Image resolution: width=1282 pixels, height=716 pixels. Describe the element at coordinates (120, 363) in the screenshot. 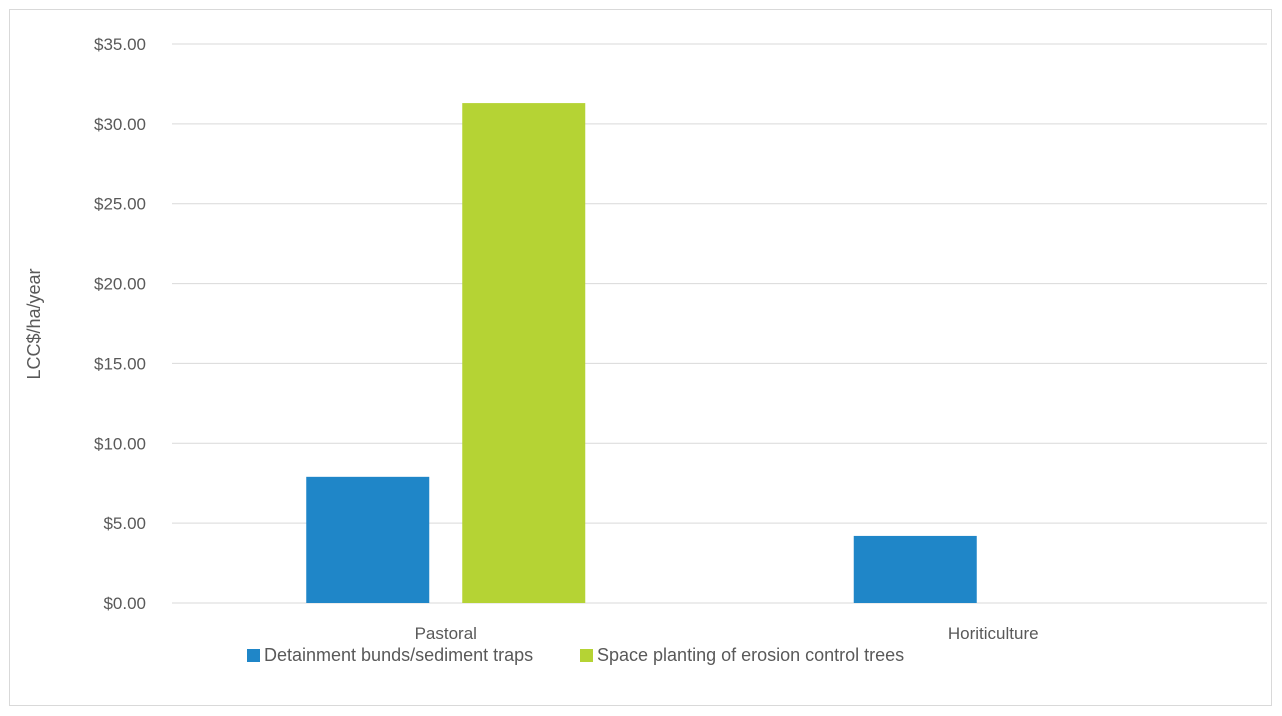

I see `y-tick-label: $15.00` at that location.